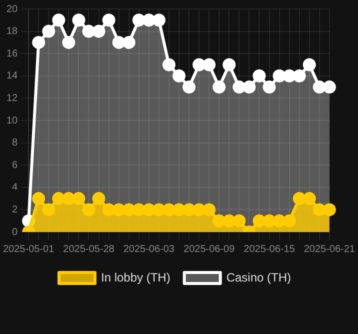 This screenshot has height=334, width=358. Describe the element at coordinates (12, 120) in the screenshot. I see `y-tick-label: 10` at that location.